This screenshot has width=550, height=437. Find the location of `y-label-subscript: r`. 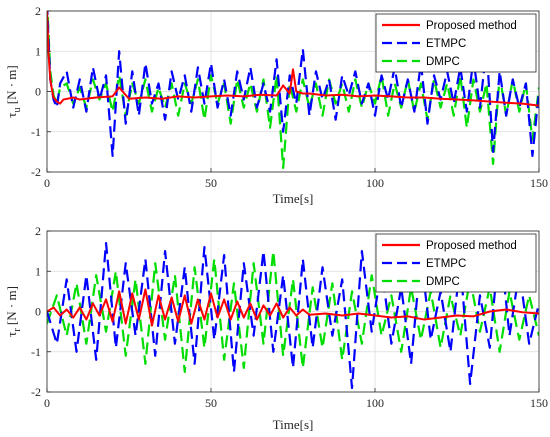

y-label-subscript: r is located at coordinates (17, 330).